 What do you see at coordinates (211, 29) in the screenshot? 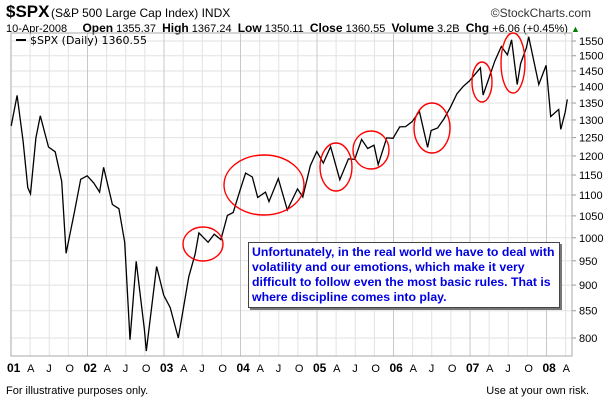
I see `high-value: 1367.24` at bounding box center [211, 29].